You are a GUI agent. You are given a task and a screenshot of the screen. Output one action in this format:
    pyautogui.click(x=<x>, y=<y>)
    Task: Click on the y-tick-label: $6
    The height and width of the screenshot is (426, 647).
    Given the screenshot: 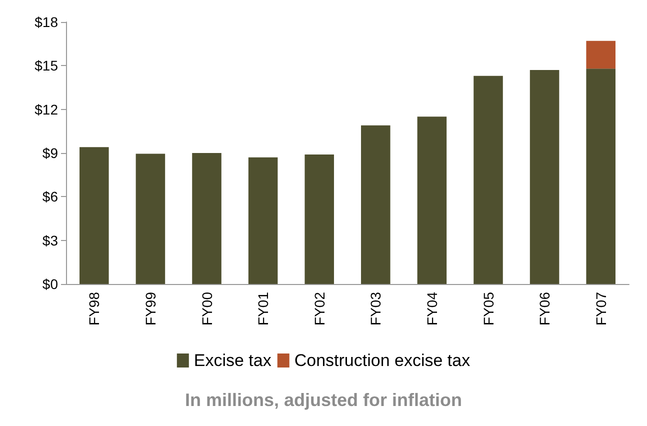 What is the action you would take?
    pyautogui.click(x=50, y=196)
    